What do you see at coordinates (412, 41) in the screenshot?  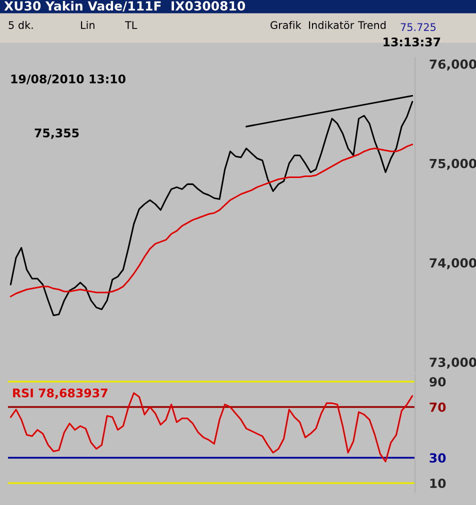 I see `text: 13:13:37` at bounding box center [412, 41].